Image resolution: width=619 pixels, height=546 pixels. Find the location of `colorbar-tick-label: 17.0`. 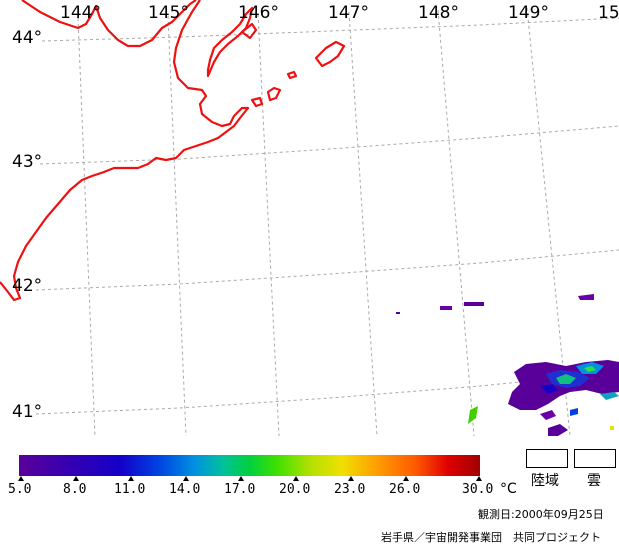

colorbar-tick-label: 17.0 is located at coordinates (240, 489).